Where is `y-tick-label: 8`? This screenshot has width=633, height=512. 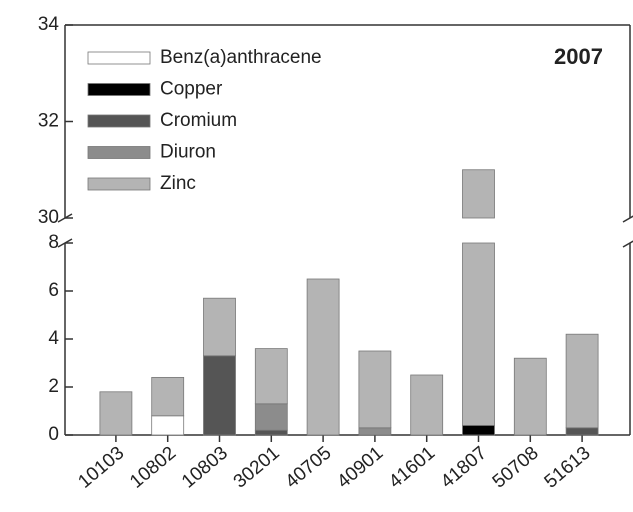 y-tick-label: 8 is located at coordinates (53, 242).